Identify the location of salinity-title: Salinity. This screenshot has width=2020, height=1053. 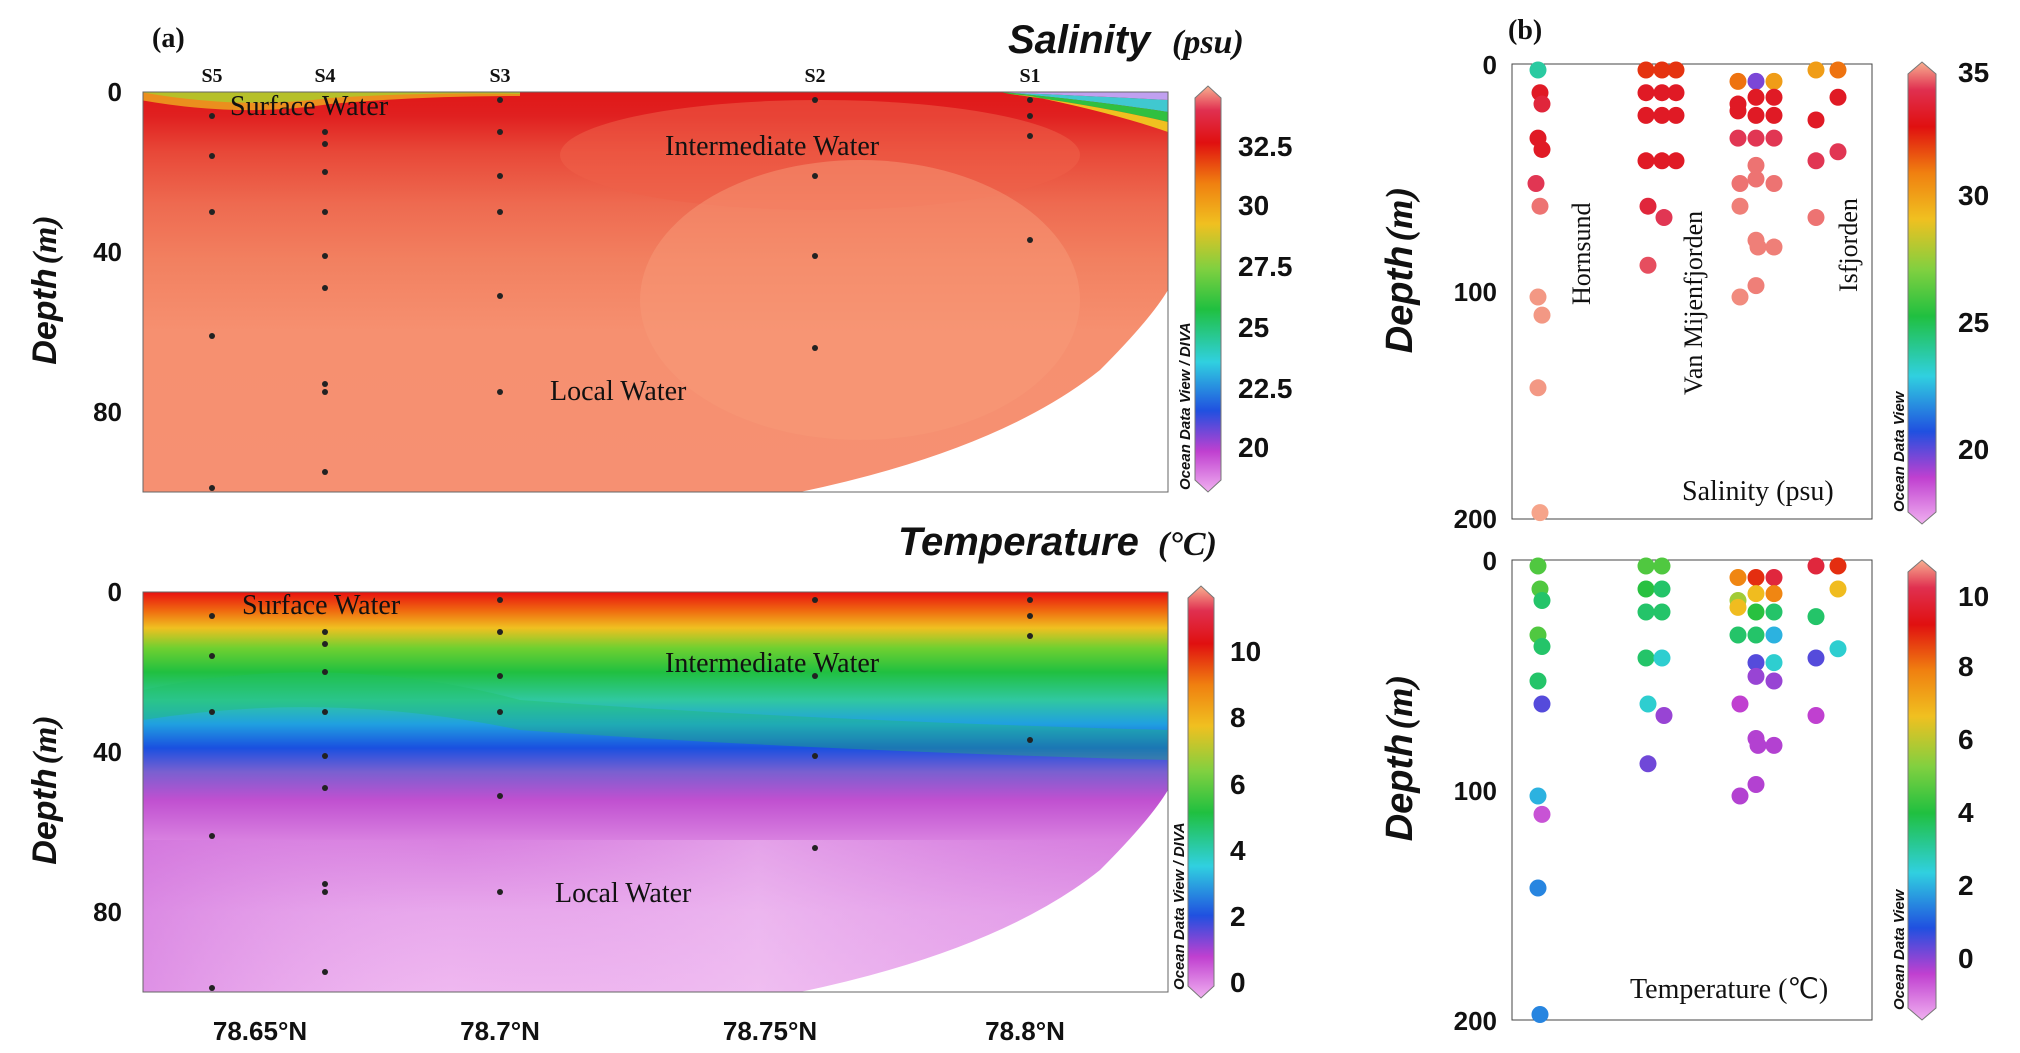
(1080, 40).